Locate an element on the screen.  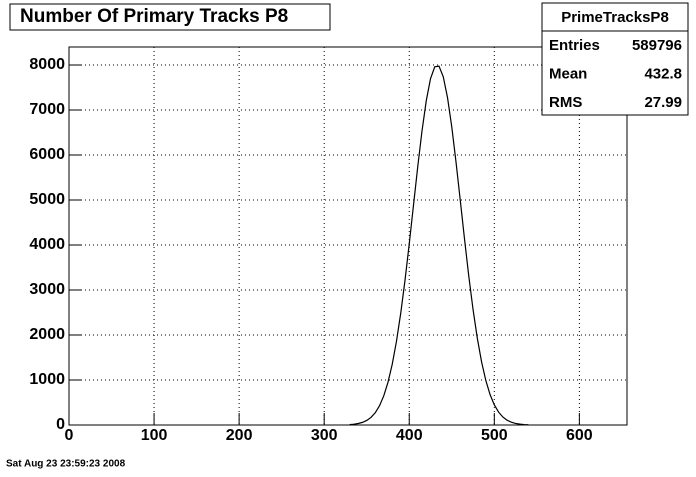
y-tick-label: 3000 is located at coordinates (47, 289).